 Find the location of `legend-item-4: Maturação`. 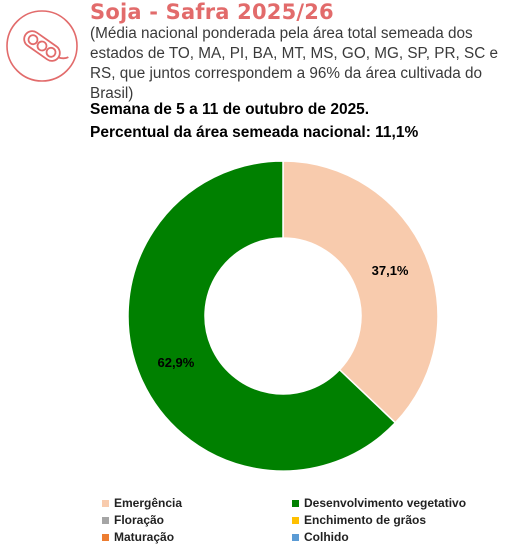

legend-item-4: Maturação is located at coordinates (138, 537).